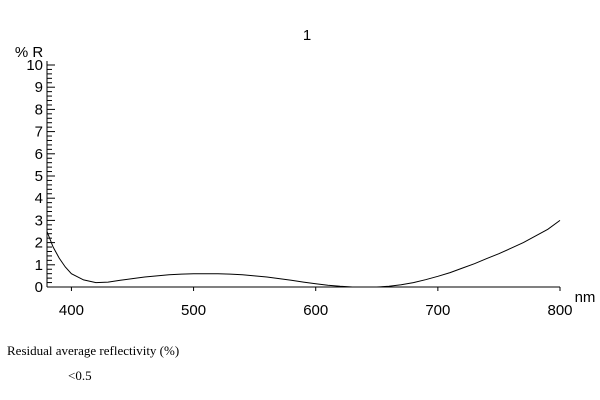 Image resolution: width=600 pixels, height=400 pixels. I want to click on chart-title: 1, so click(307, 35).